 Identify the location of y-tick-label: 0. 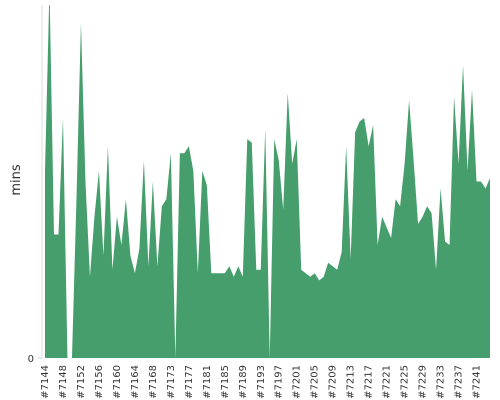
(31, 359).